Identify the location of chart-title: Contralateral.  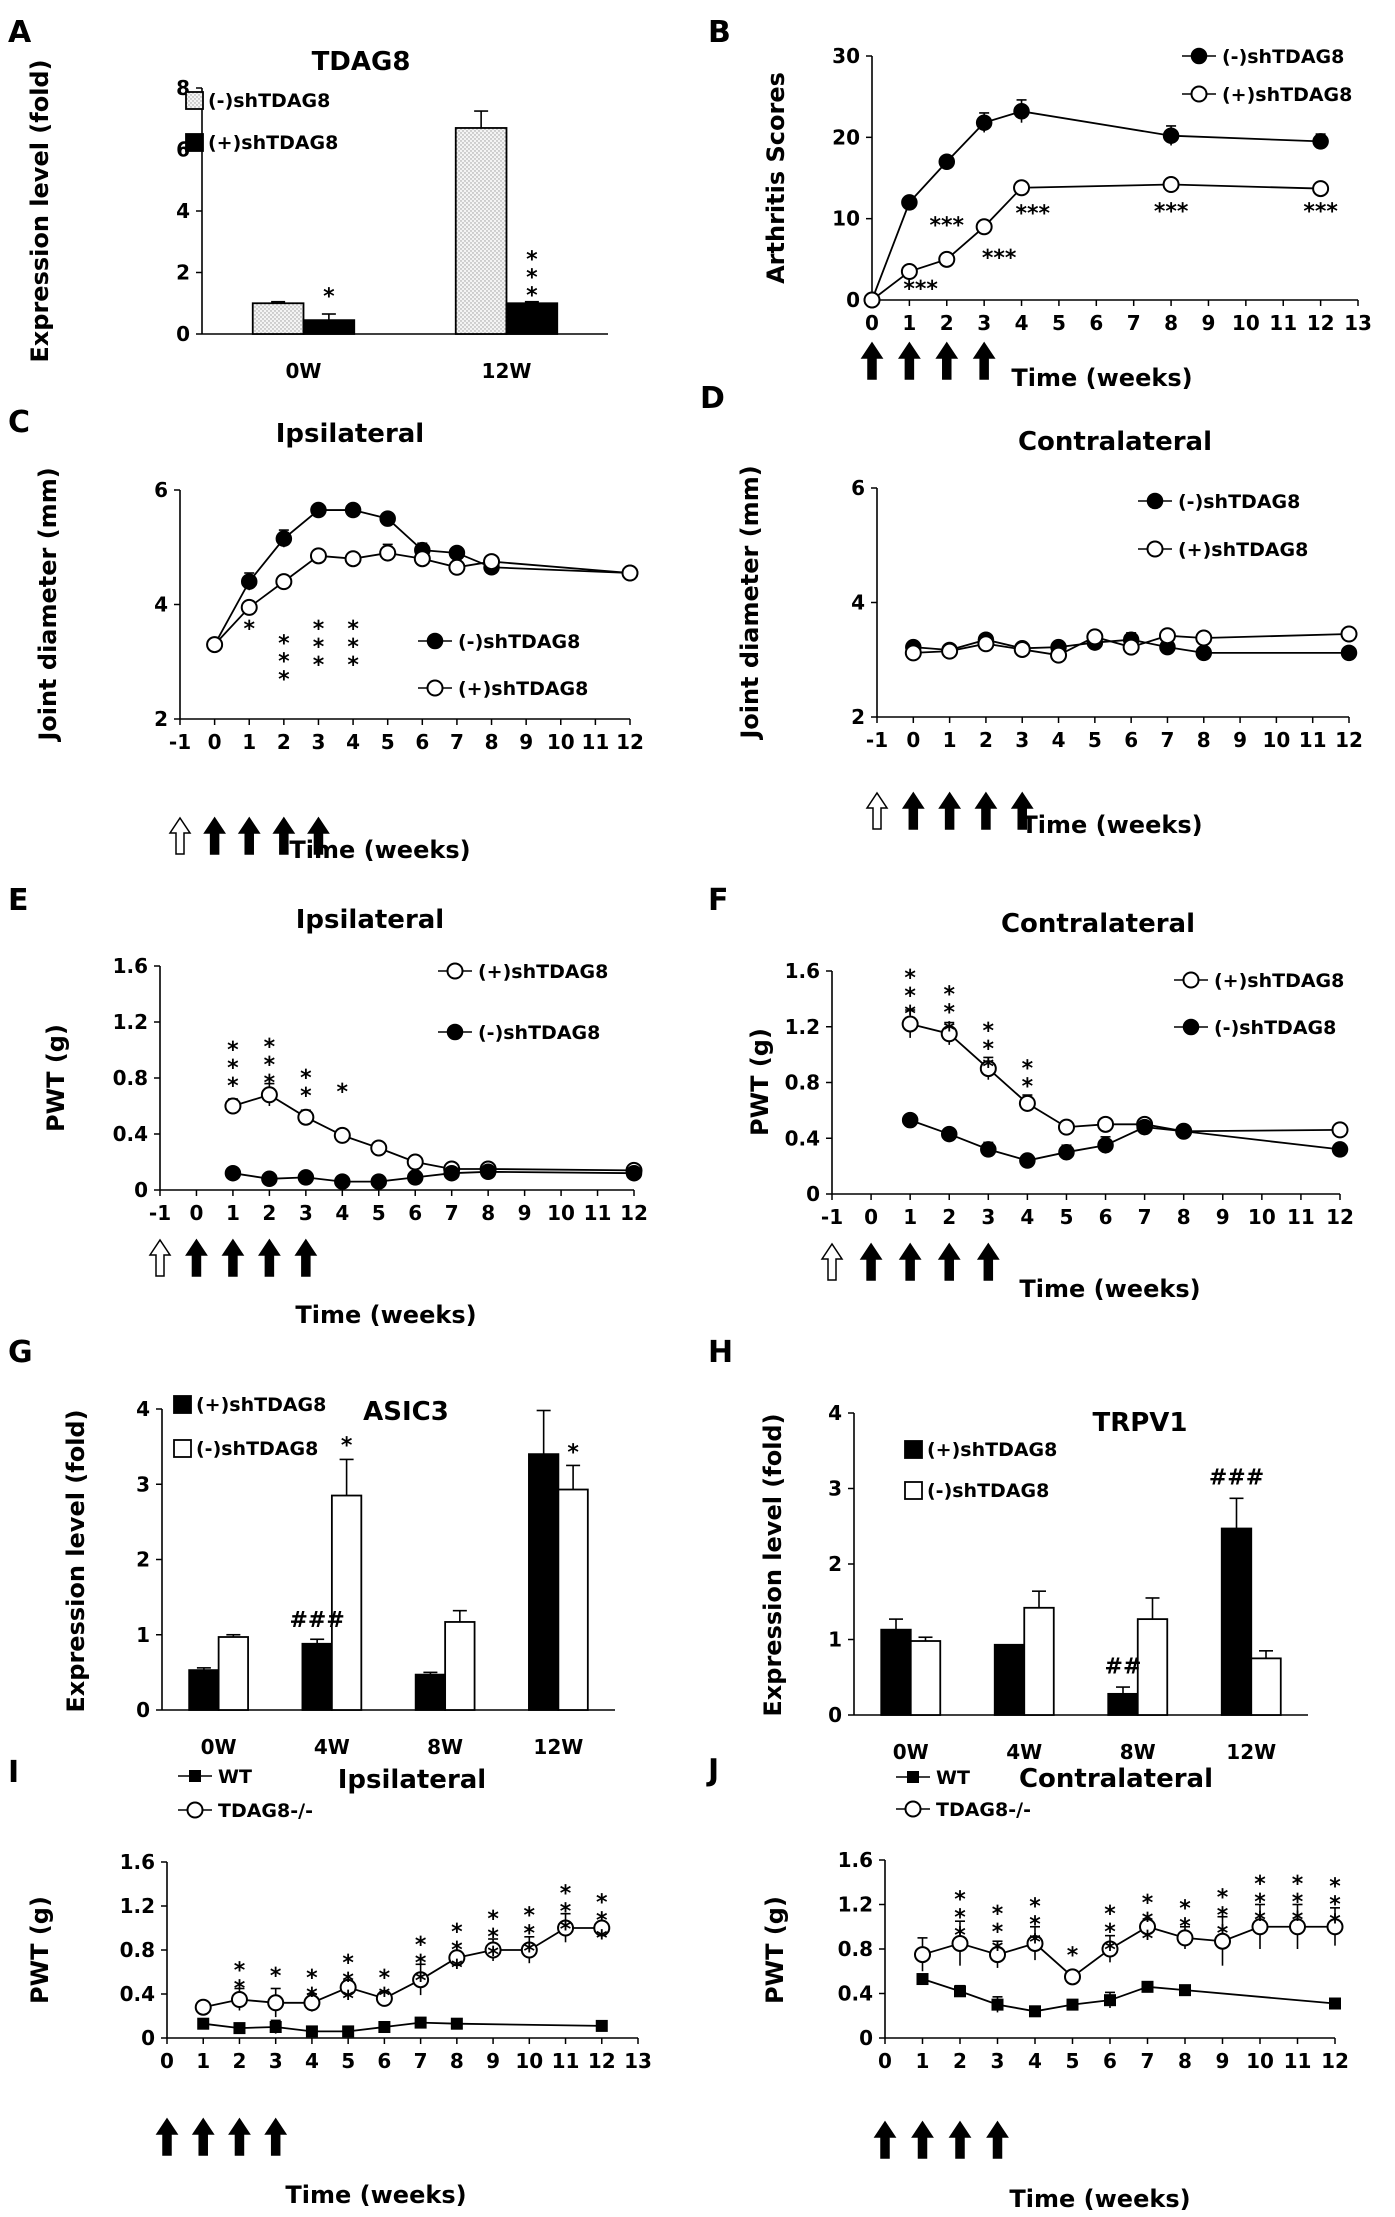
(1098, 924).